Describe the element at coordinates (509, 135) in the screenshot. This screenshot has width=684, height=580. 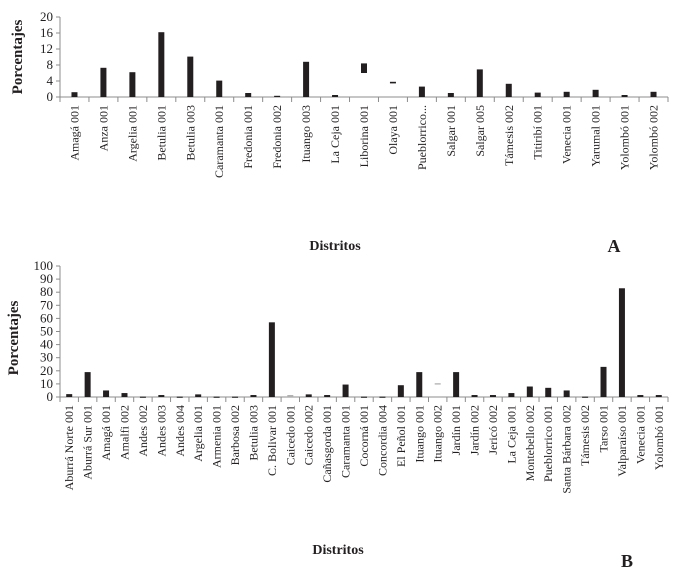
I see `chart-a-x-tick-label: Támesis 002` at that location.